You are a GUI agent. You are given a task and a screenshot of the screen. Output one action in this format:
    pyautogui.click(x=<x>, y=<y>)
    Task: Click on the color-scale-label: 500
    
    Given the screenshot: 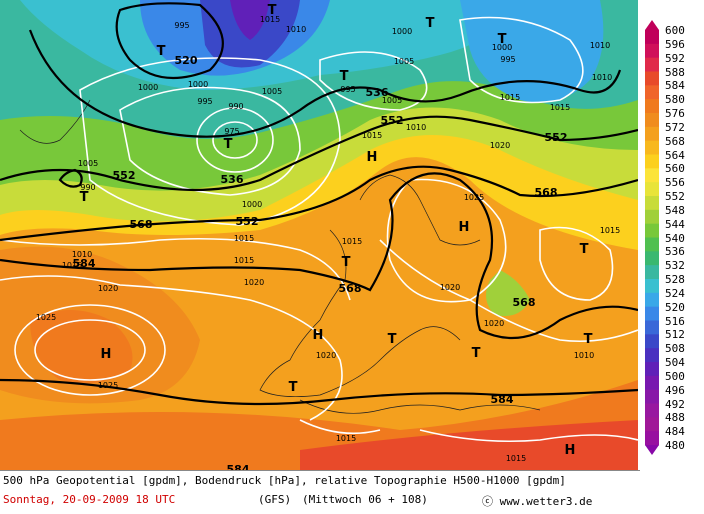 What is the action you would take?
    pyautogui.click(x=675, y=376)
    